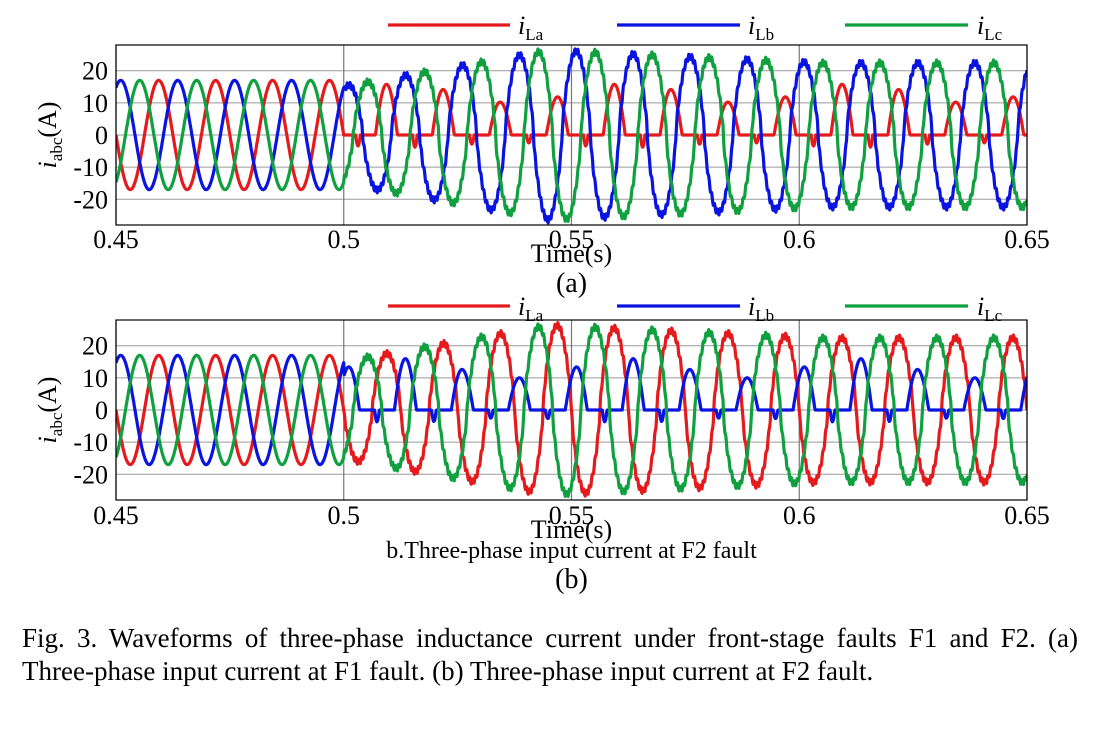  I want to click on panel-label: (b), so click(571, 579).